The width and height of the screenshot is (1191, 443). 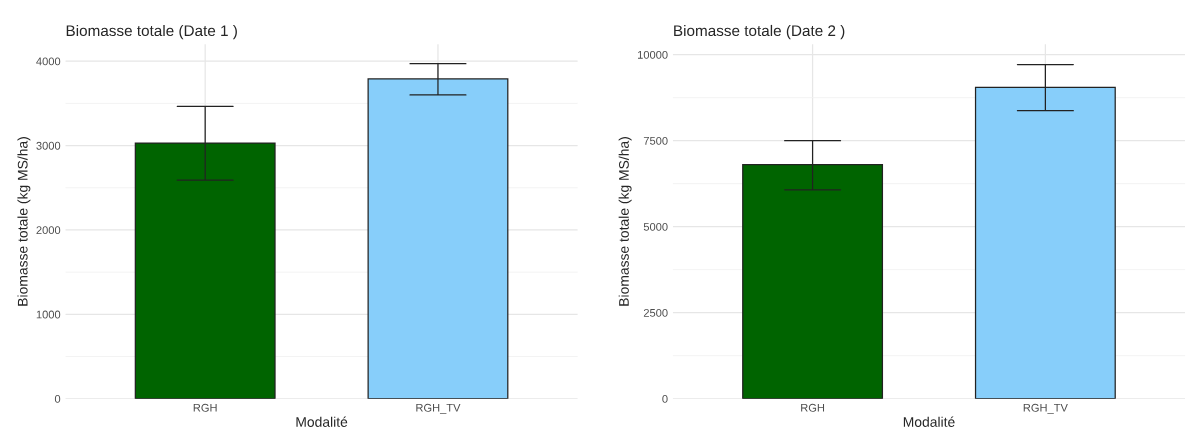 What do you see at coordinates (48, 61) in the screenshot?
I see `y-tick-label: 4000` at bounding box center [48, 61].